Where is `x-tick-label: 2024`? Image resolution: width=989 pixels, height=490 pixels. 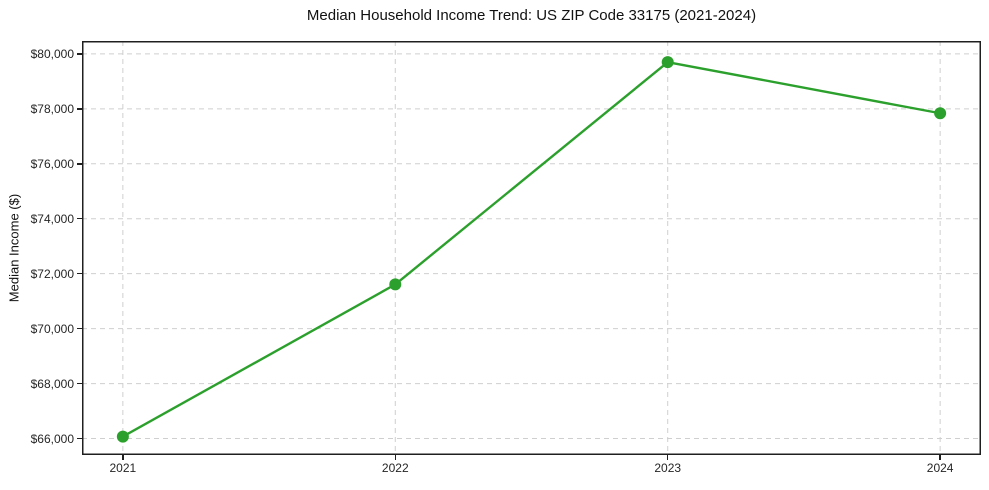
x-tick-label: 2024 is located at coordinates (940, 468).